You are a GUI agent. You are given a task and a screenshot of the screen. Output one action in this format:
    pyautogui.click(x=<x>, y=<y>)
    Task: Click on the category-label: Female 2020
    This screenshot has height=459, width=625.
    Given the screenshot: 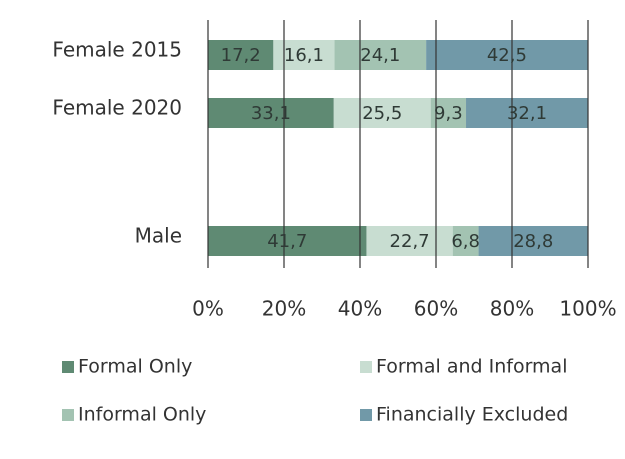 What is the action you would take?
    pyautogui.click(x=117, y=108)
    